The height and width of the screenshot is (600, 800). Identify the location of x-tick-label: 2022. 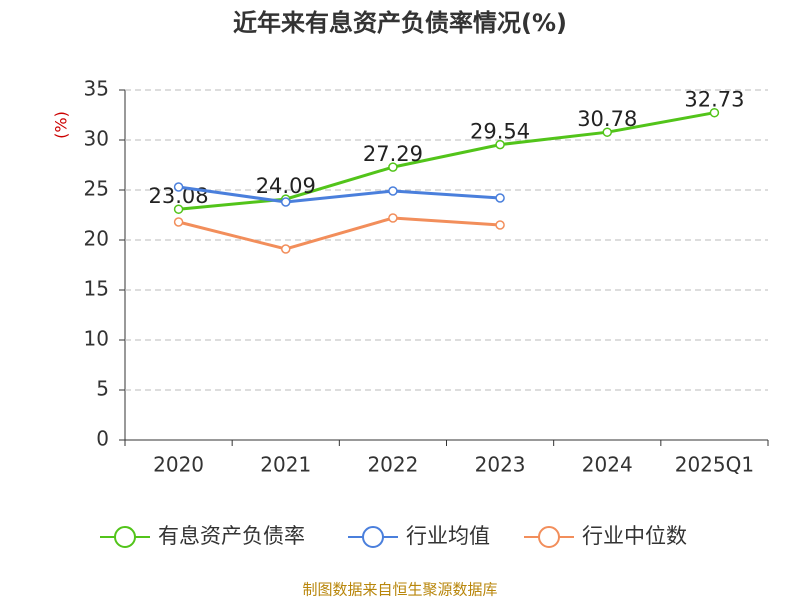
(392, 465).